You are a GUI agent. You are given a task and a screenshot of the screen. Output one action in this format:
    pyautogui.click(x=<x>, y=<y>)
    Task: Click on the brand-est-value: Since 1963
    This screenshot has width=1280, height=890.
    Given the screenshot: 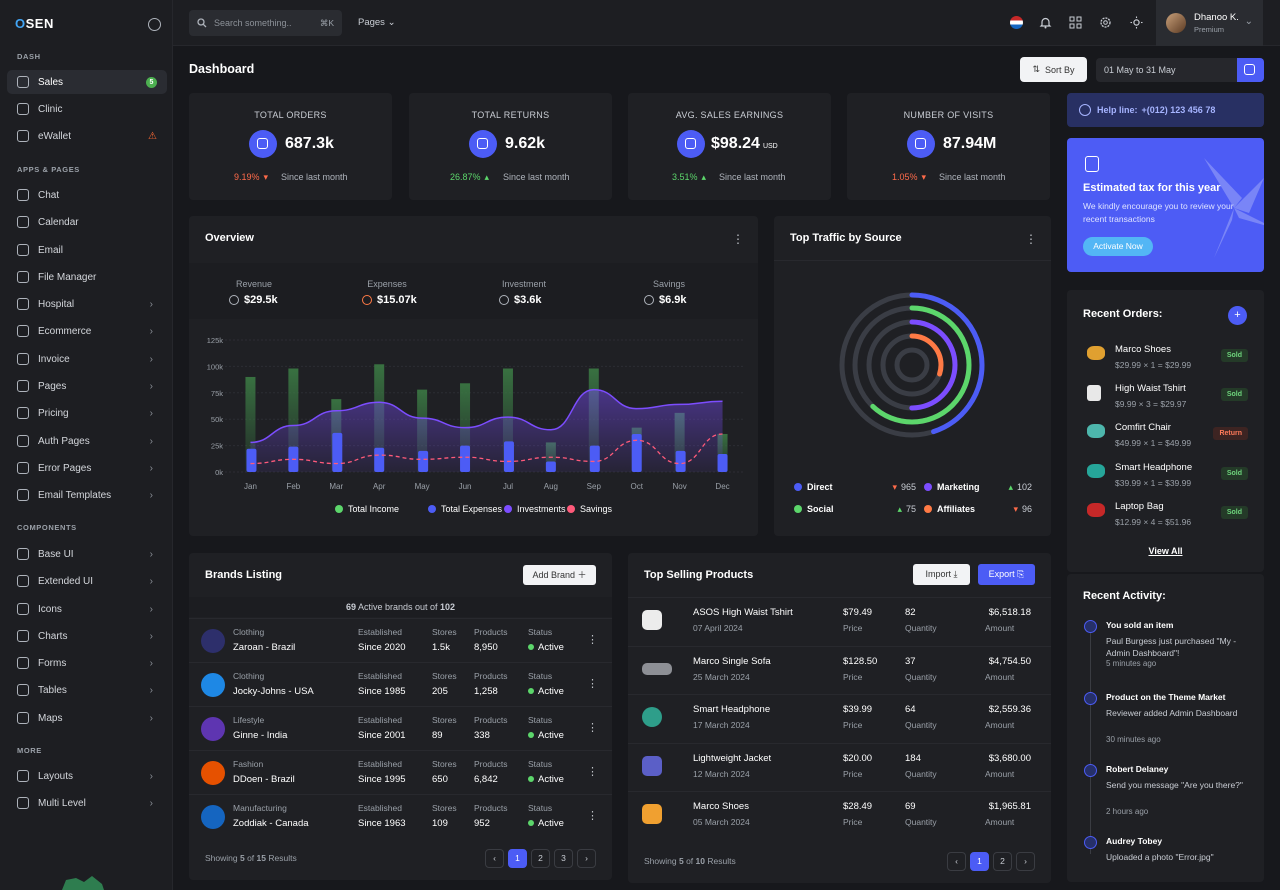 What is the action you would take?
    pyautogui.click(x=382, y=823)
    